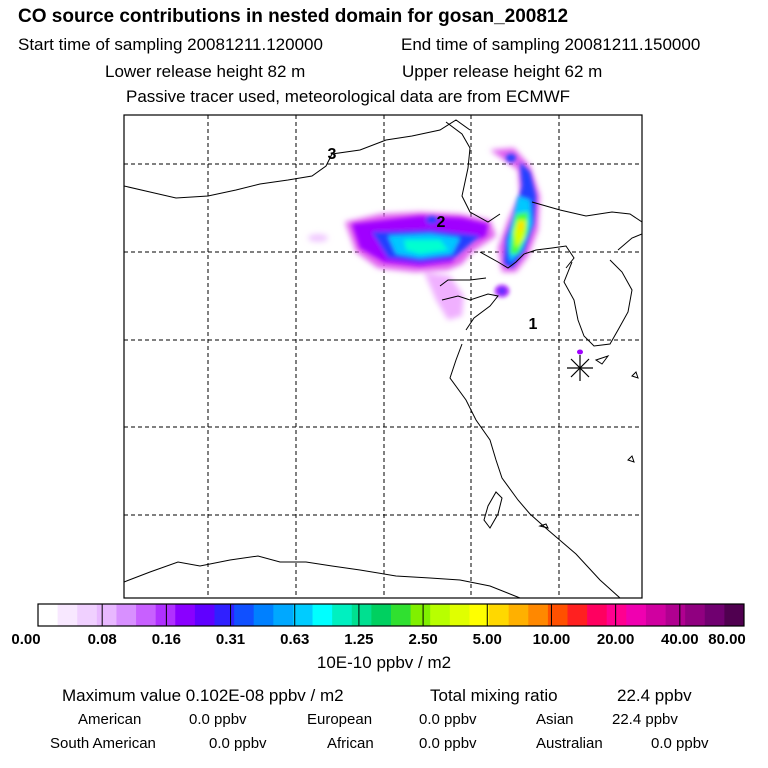  What do you see at coordinates (103, 743) in the screenshot?
I see `south-american-label: South American` at bounding box center [103, 743].